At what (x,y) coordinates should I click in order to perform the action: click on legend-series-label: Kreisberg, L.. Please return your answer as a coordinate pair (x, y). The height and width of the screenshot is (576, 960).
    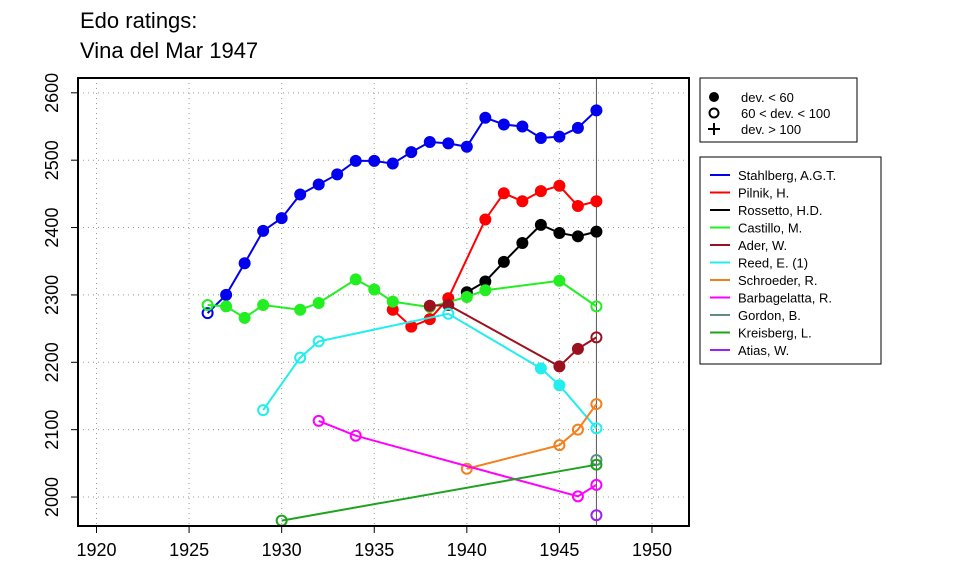
    Looking at the image, I should click on (775, 333).